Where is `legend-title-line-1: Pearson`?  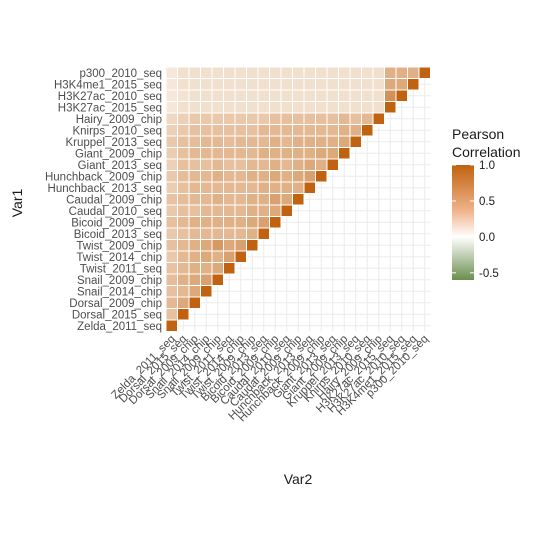
legend-title-line-1: Pearson is located at coordinates (478, 134).